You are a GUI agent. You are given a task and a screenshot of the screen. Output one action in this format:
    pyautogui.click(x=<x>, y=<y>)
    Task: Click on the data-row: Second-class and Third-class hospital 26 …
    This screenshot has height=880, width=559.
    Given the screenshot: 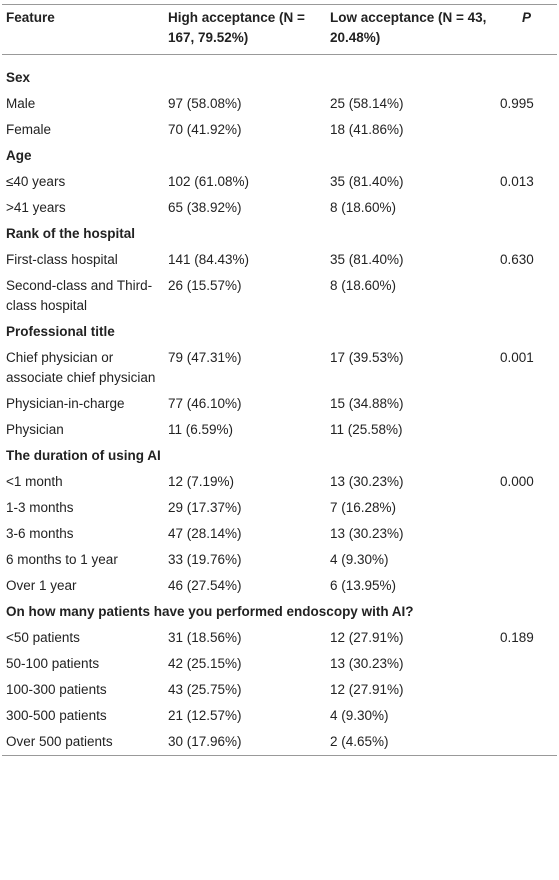 What is the action you would take?
    pyautogui.click(x=279, y=296)
    